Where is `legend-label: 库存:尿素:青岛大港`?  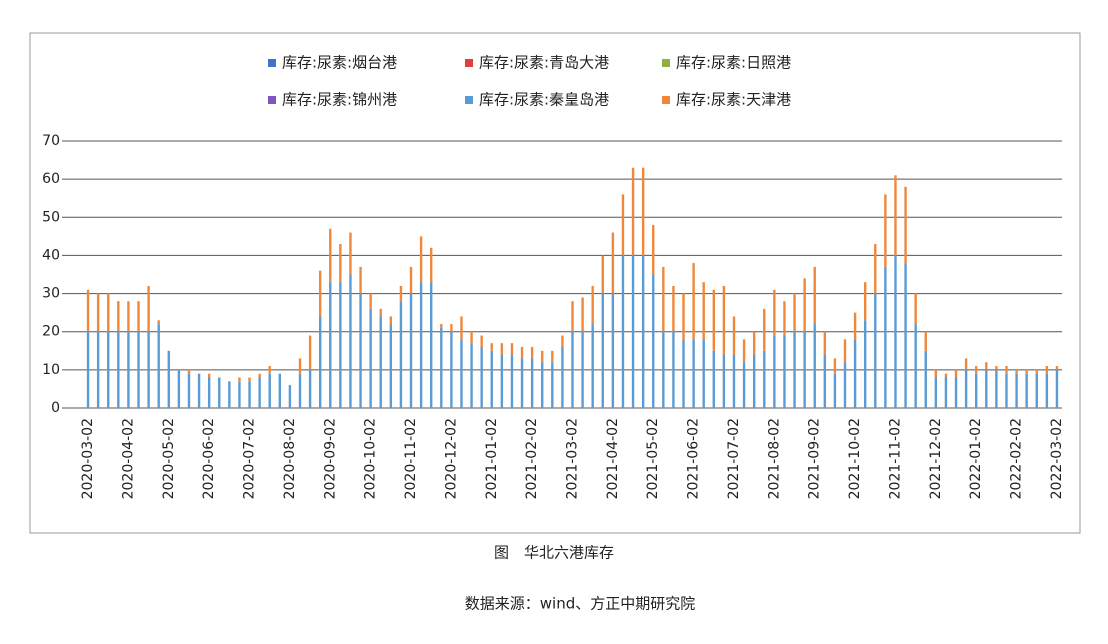 legend-label: 库存:尿素:青岛大港 is located at coordinates (544, 63).